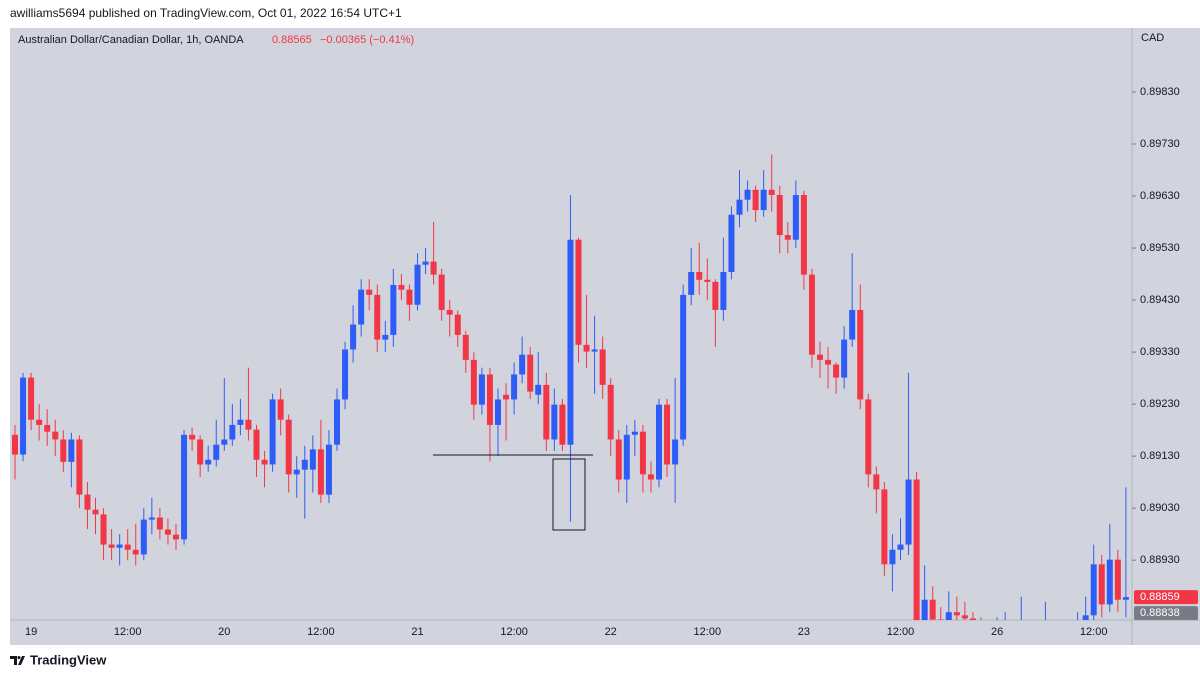  I want to click on brand-name: TradingView, so click(68, 659).